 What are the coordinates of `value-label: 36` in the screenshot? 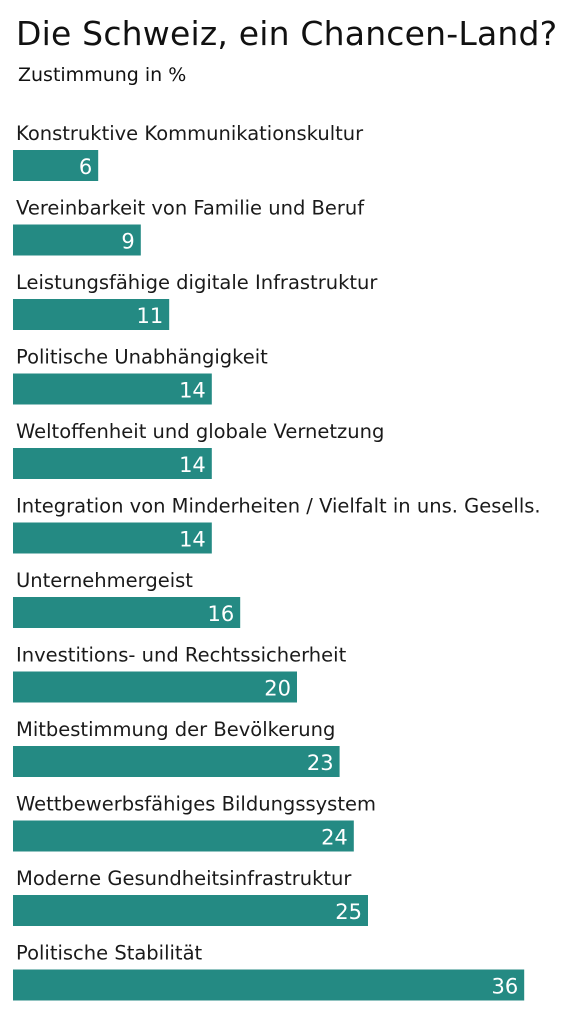 It's located at (504, 987).